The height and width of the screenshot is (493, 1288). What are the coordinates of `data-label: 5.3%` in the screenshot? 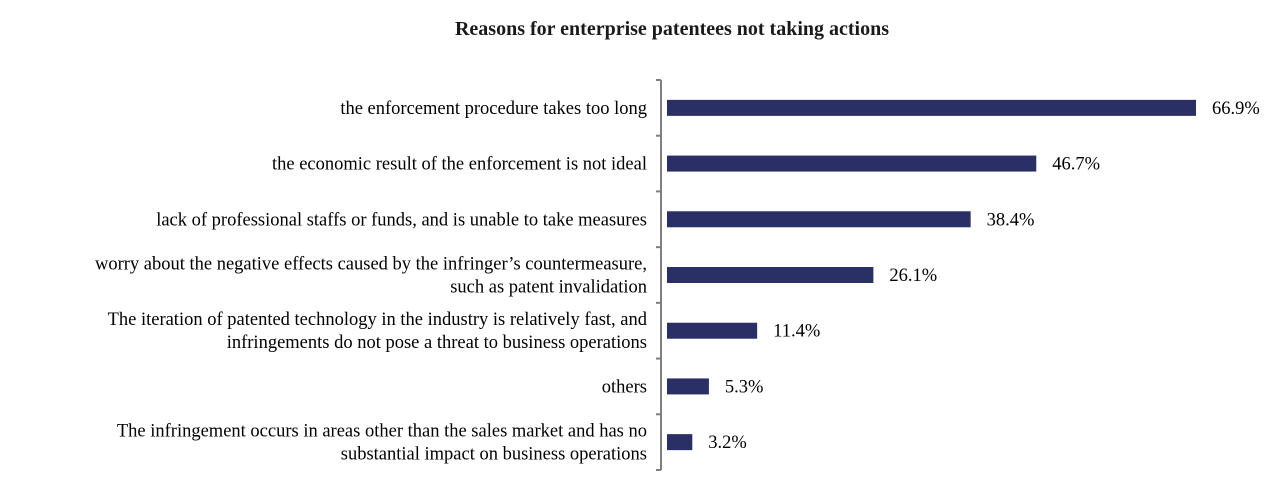 It's located at (744, 387).